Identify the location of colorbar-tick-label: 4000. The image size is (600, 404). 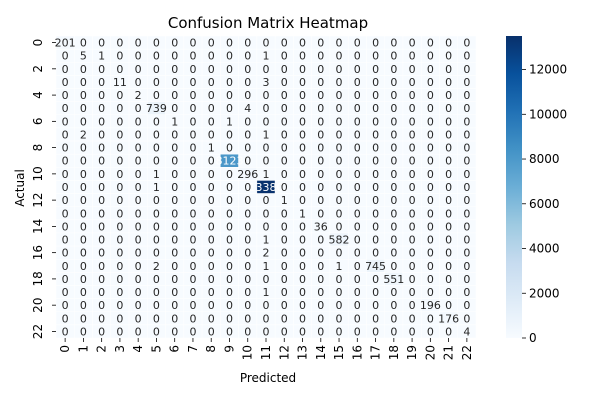
(544, 249).